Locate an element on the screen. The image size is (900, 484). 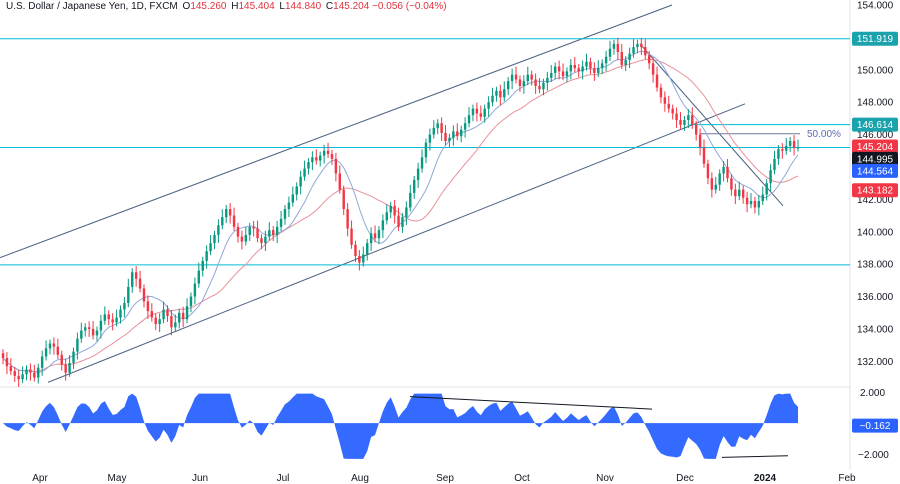
price-label-text: 143.182 is located at coordinates (875, 191).